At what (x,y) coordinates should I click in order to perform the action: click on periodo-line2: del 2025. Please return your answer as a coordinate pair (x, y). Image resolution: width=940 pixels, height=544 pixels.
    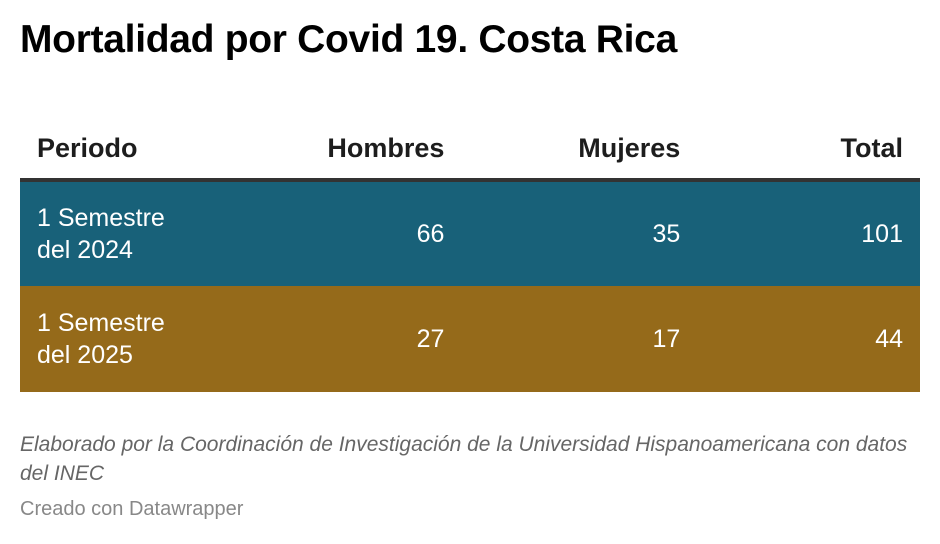
    Looking at the image, I should click on (85, 355).